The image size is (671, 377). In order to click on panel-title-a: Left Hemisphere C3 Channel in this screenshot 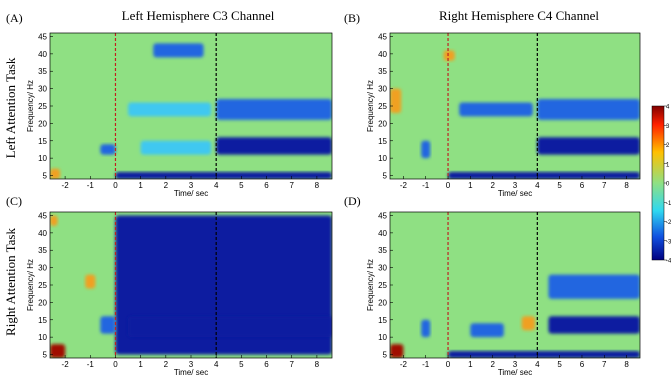, I will do `click(198, 15)`.